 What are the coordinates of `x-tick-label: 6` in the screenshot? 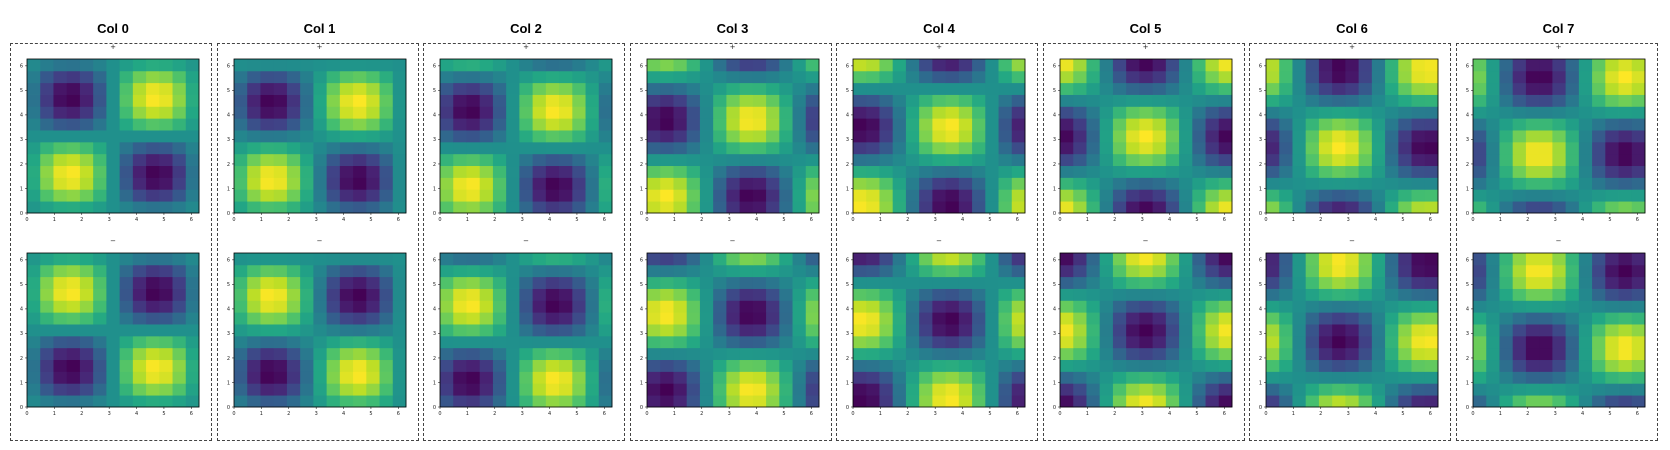 It's located at (191, 414).